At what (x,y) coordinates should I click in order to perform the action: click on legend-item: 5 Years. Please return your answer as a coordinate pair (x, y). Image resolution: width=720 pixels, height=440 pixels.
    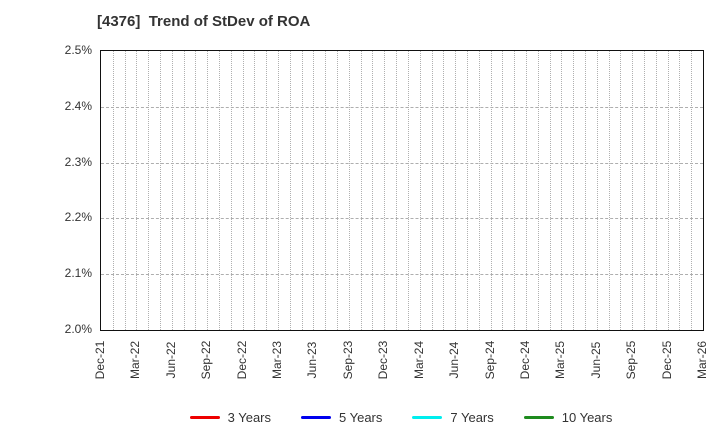
    Looking at the image, I should click on (341, 417).